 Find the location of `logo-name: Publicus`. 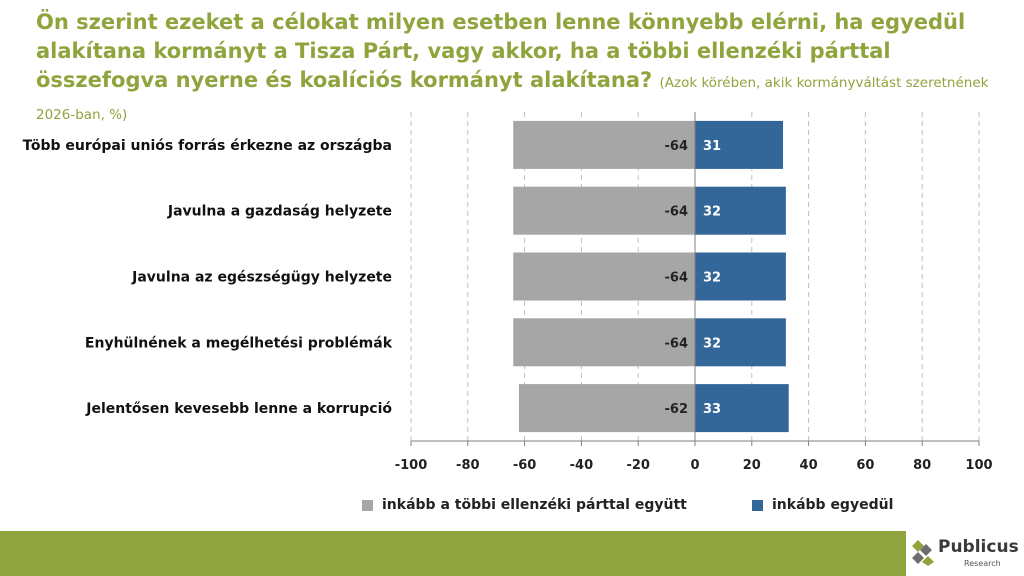

logo-name: Publicus is located at coordinates (978, 547).